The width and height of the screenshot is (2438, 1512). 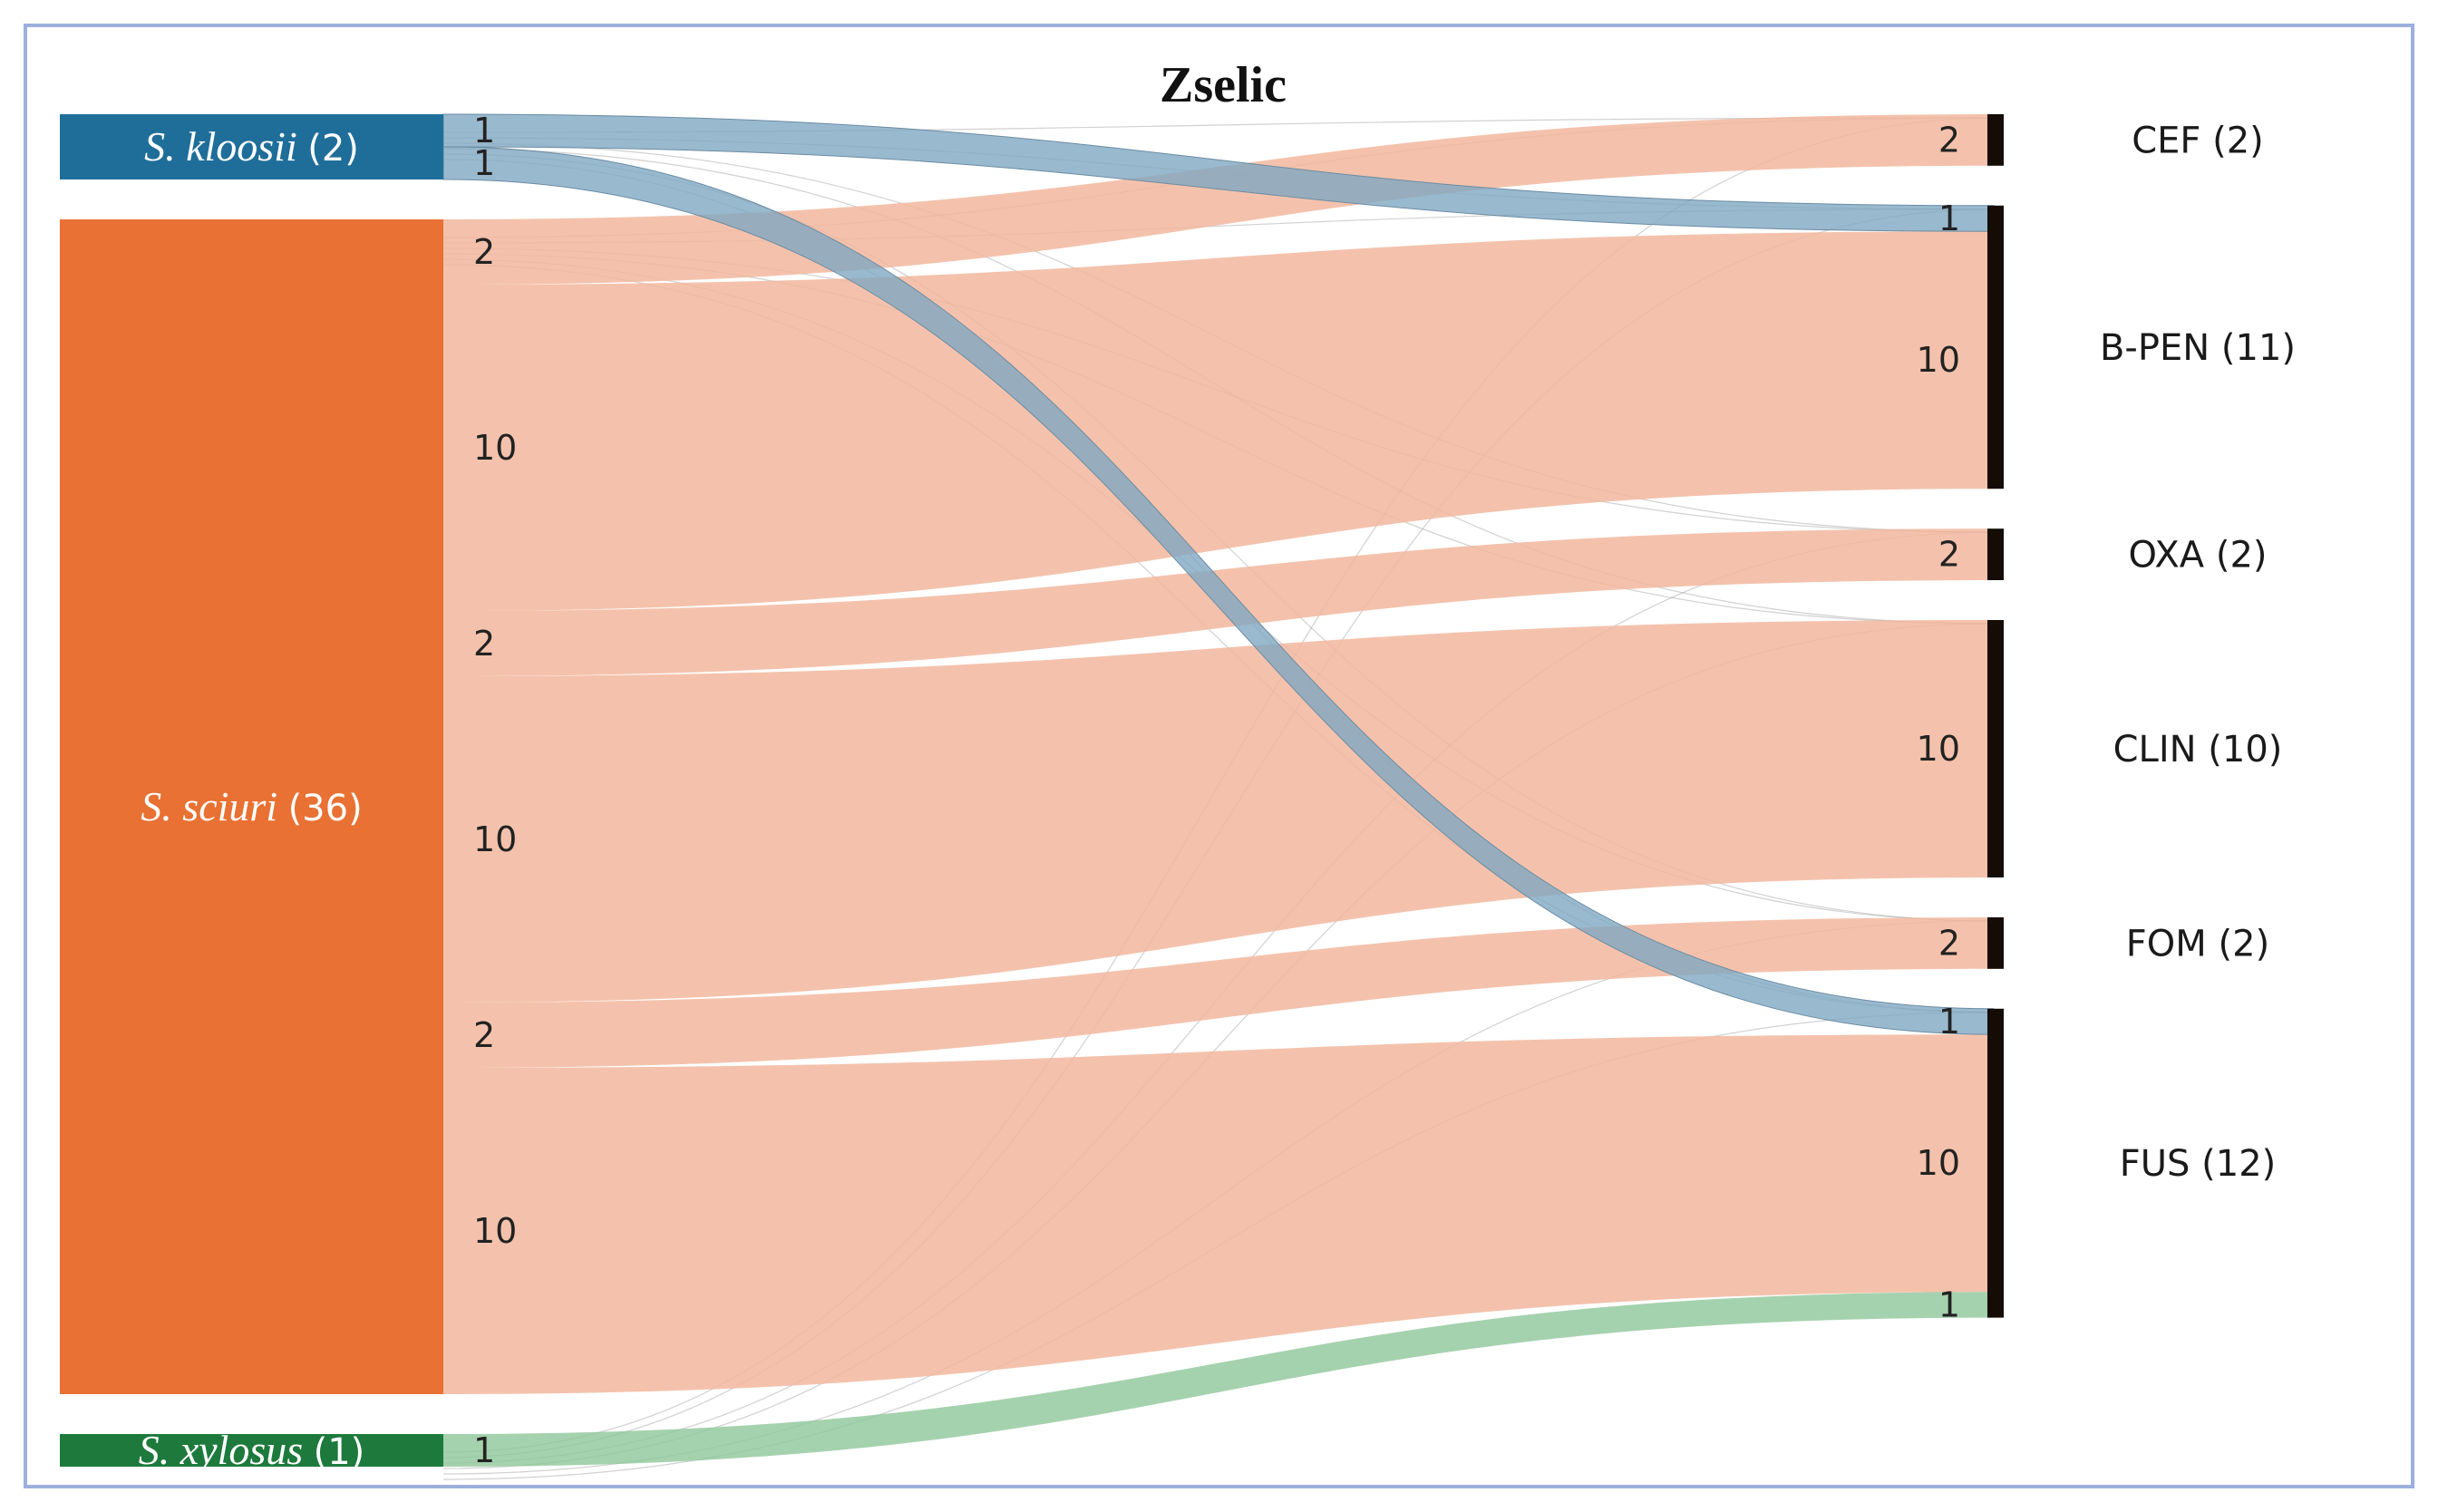 I want to click on source-name: S. sciuri, so click(x=214, y=806).